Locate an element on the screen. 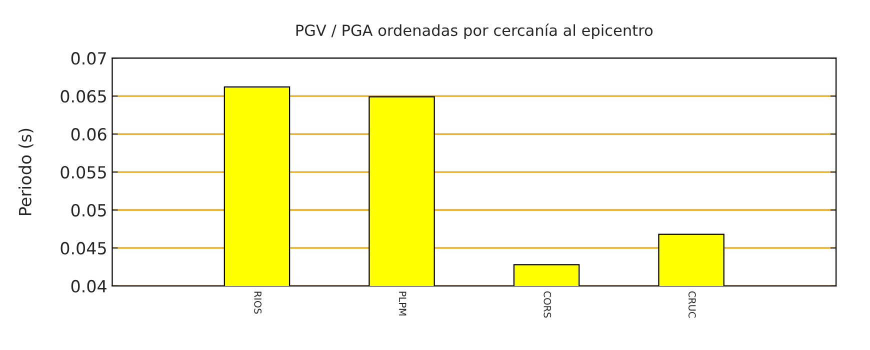  y-axis-title: Periodo (s) is located at coordinates (26, 171).